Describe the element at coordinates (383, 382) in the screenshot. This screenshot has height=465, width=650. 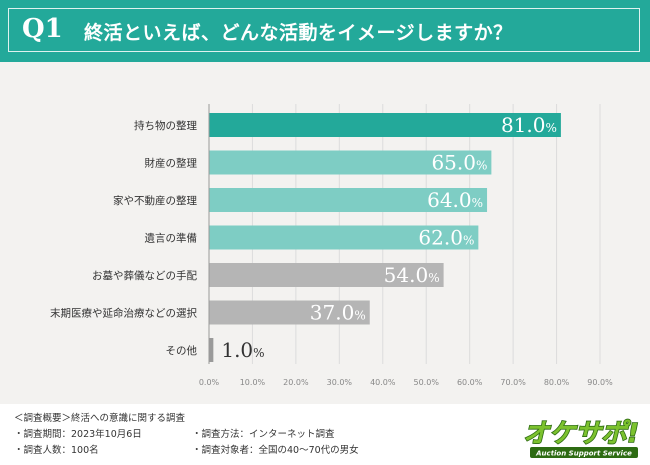
I see `x-tick-label: 40.0%` at that location.